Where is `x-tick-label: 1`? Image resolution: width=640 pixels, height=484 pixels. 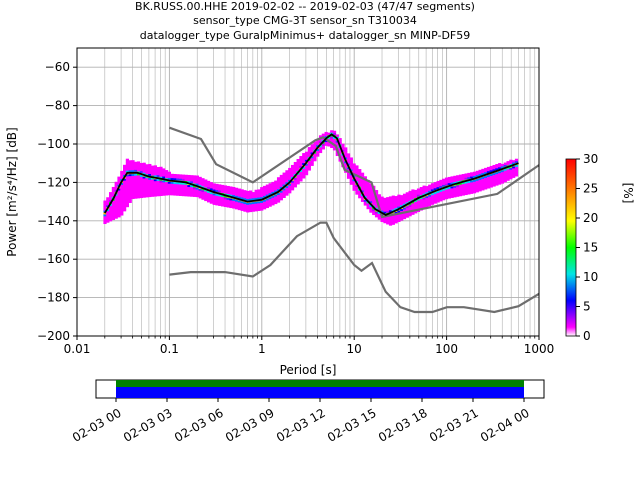 x-tick-label: 1 is located at coordinates (262, 349).